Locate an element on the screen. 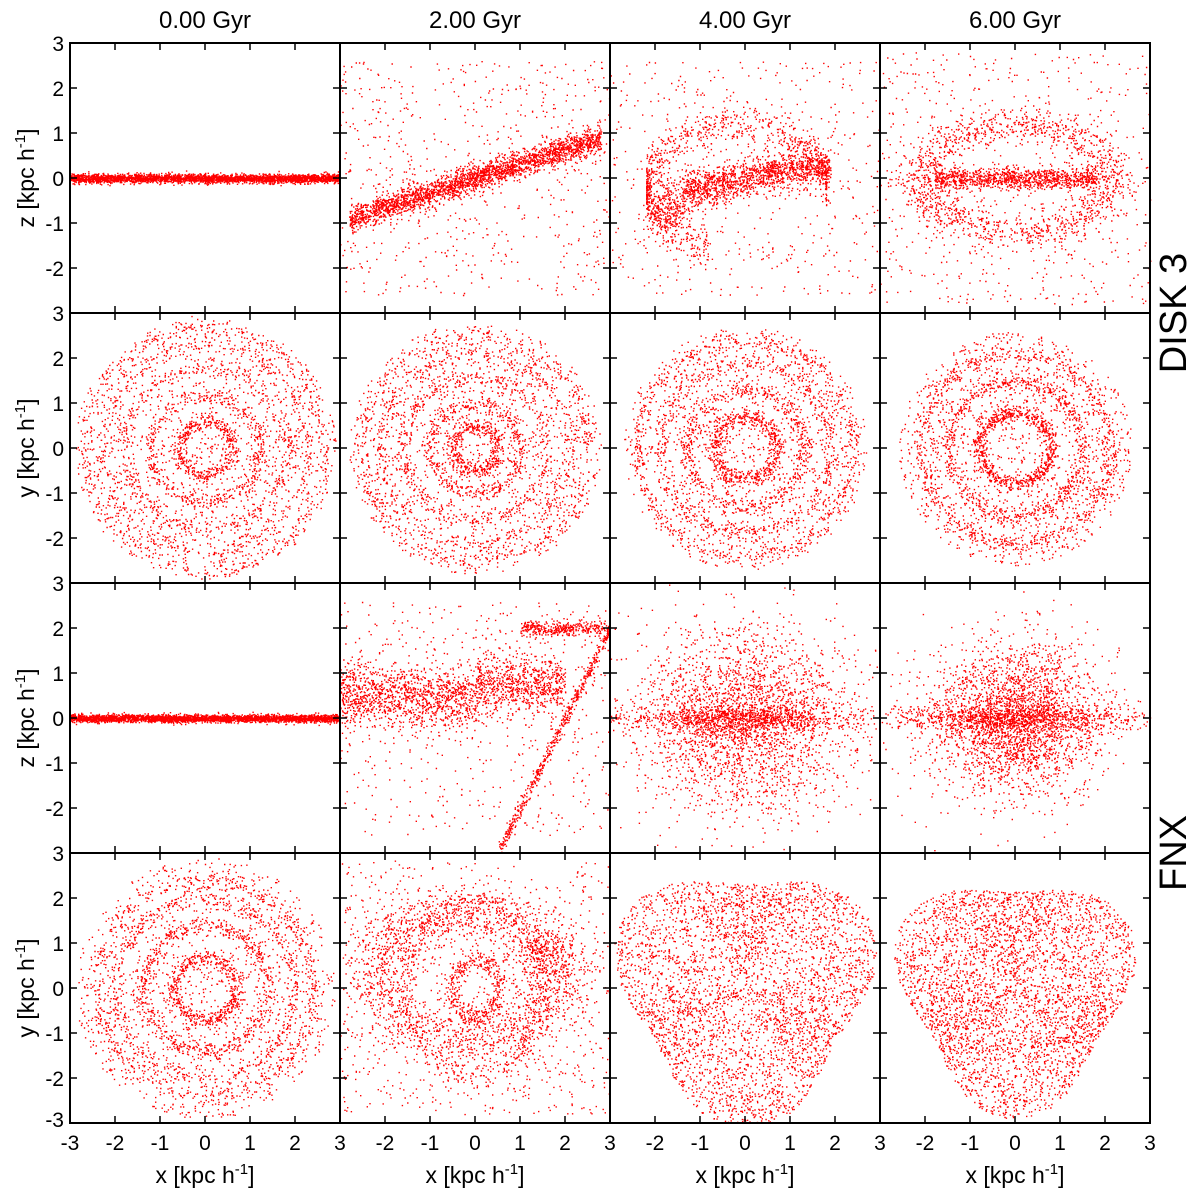  panel-r2-c2 is located at coordinates (745, 718).